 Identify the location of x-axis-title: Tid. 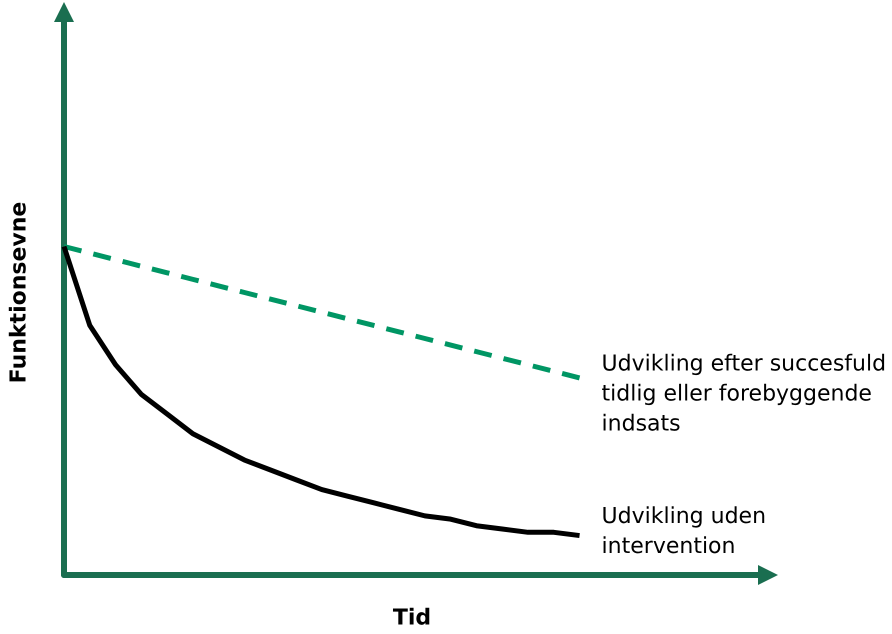
(412, 618).